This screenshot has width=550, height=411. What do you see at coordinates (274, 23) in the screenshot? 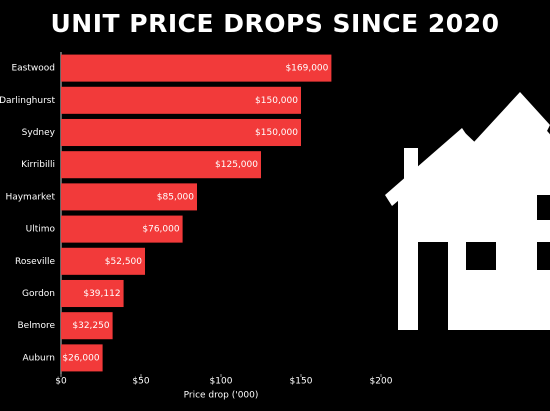
I see `chart-title: UNIT PRICE DROPS SINCE 2020` at bounding box center [274, 23].